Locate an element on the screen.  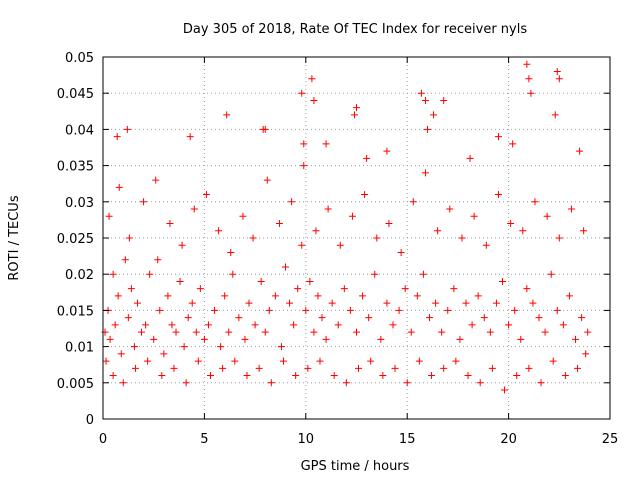
y-tick-label: 0 is located at coordinates (90, 420).